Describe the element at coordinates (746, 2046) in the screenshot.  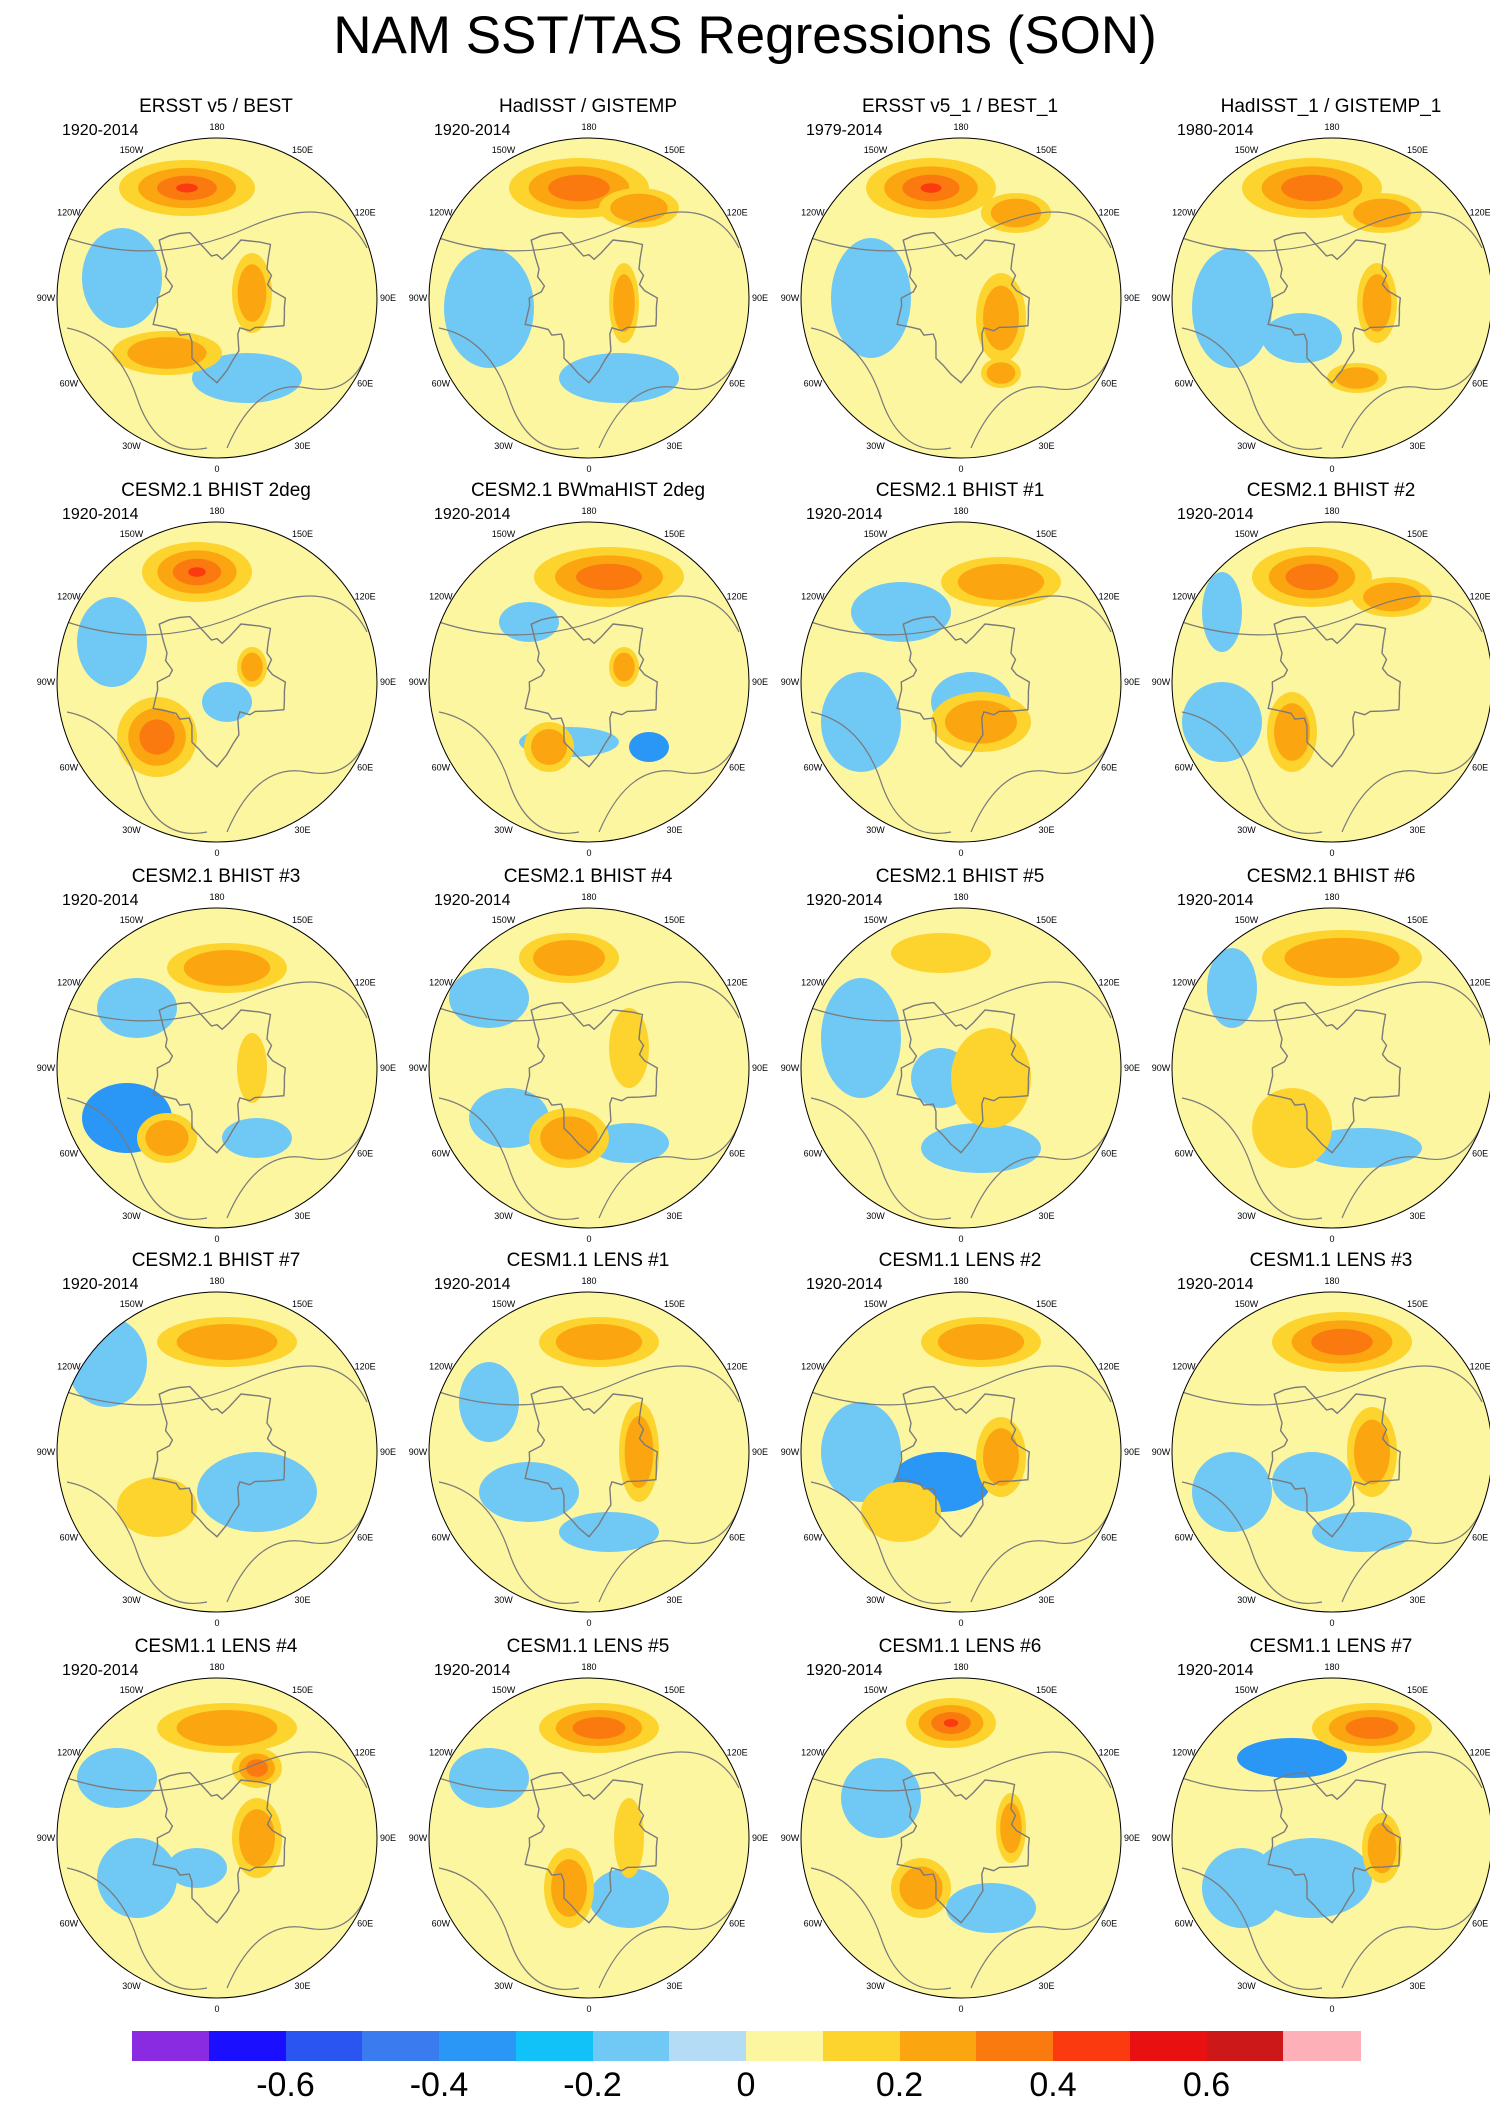
I see `colorbar` at that location.